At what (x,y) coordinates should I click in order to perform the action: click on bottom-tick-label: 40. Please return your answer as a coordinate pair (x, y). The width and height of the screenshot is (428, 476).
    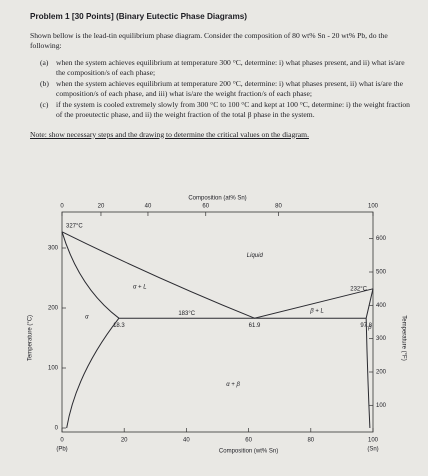
    Looking at the image, I should click on (186, 441).